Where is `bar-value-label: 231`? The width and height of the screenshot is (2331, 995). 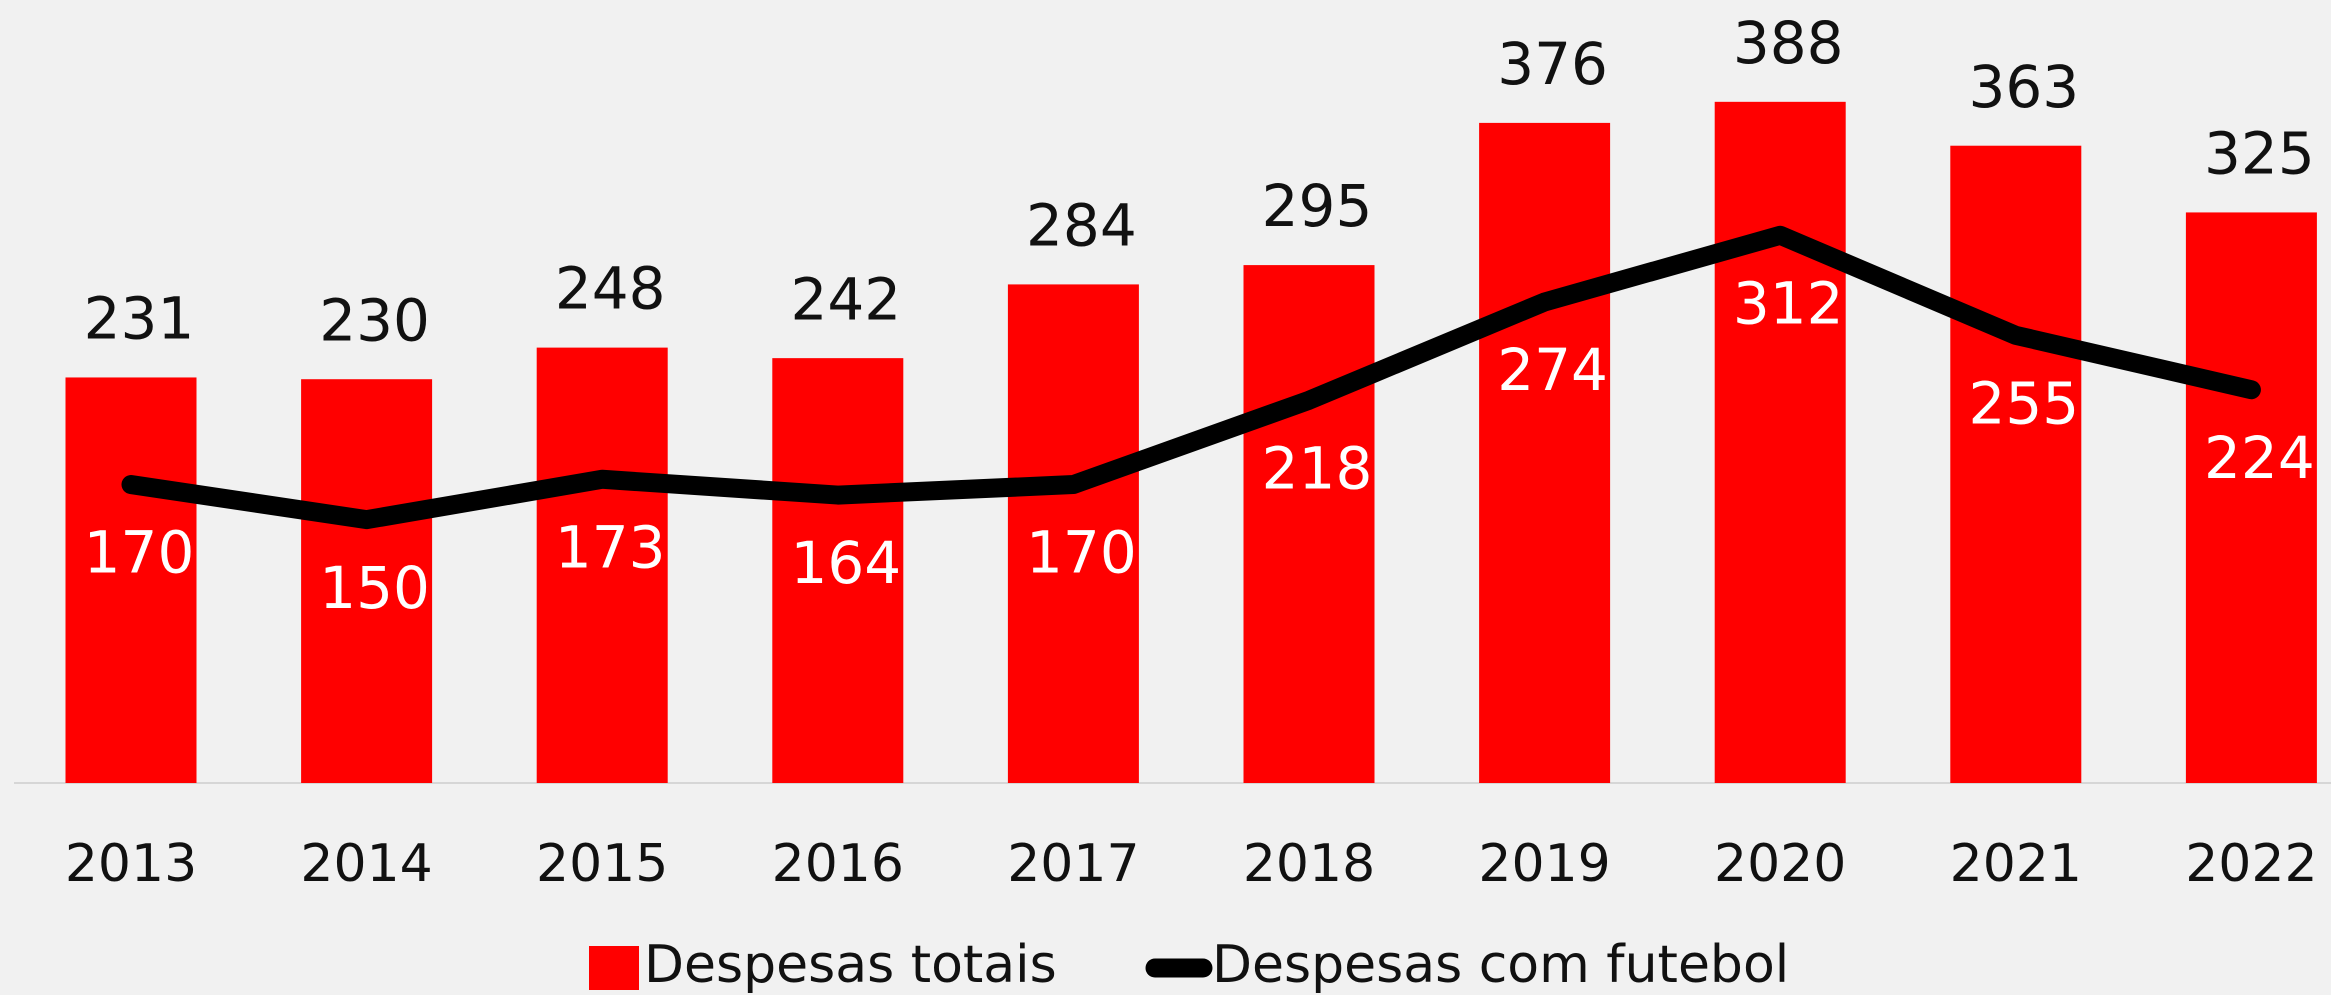
bar-value-label: 231 is located at coordinates (139, 319).